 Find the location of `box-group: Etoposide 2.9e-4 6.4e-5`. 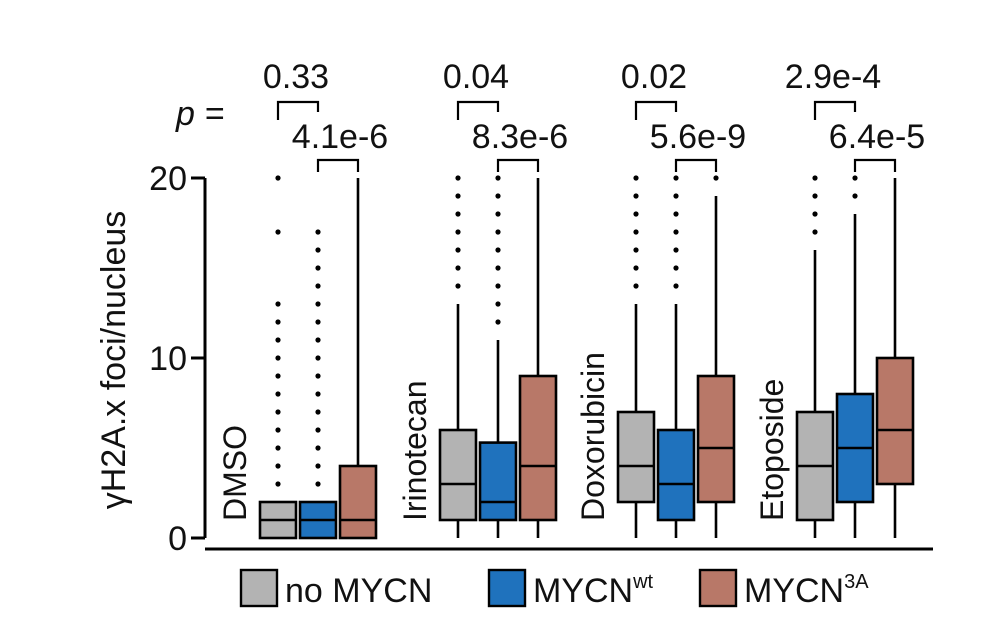

box-group: Etoposide 2.9e-4 6.4e-5 is located at coordinates (839, 298).